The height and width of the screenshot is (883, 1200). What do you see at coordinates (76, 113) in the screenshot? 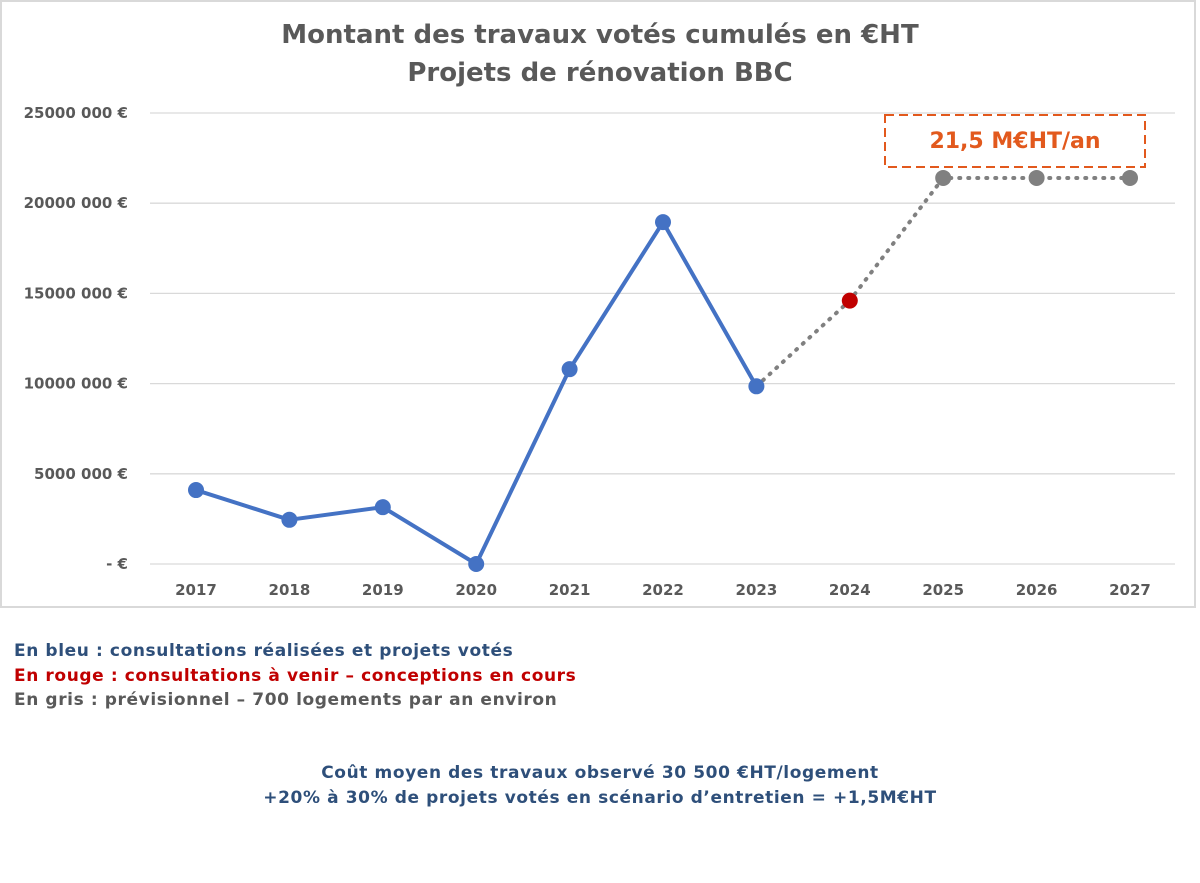
I see `y-tick-label: 25000 000 €` at bounding box center [76, 113].